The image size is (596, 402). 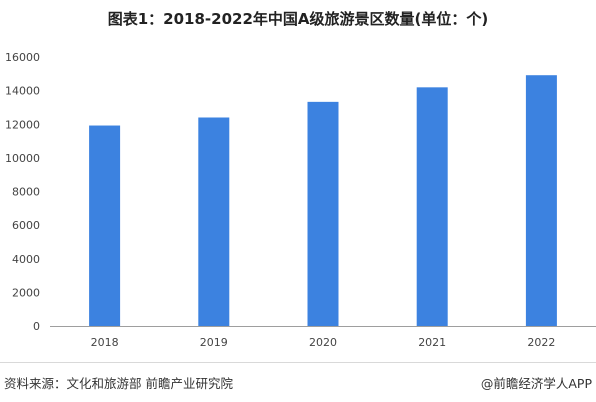 I want to click on x-tick-label: 2018, so click(x=105, y=342).